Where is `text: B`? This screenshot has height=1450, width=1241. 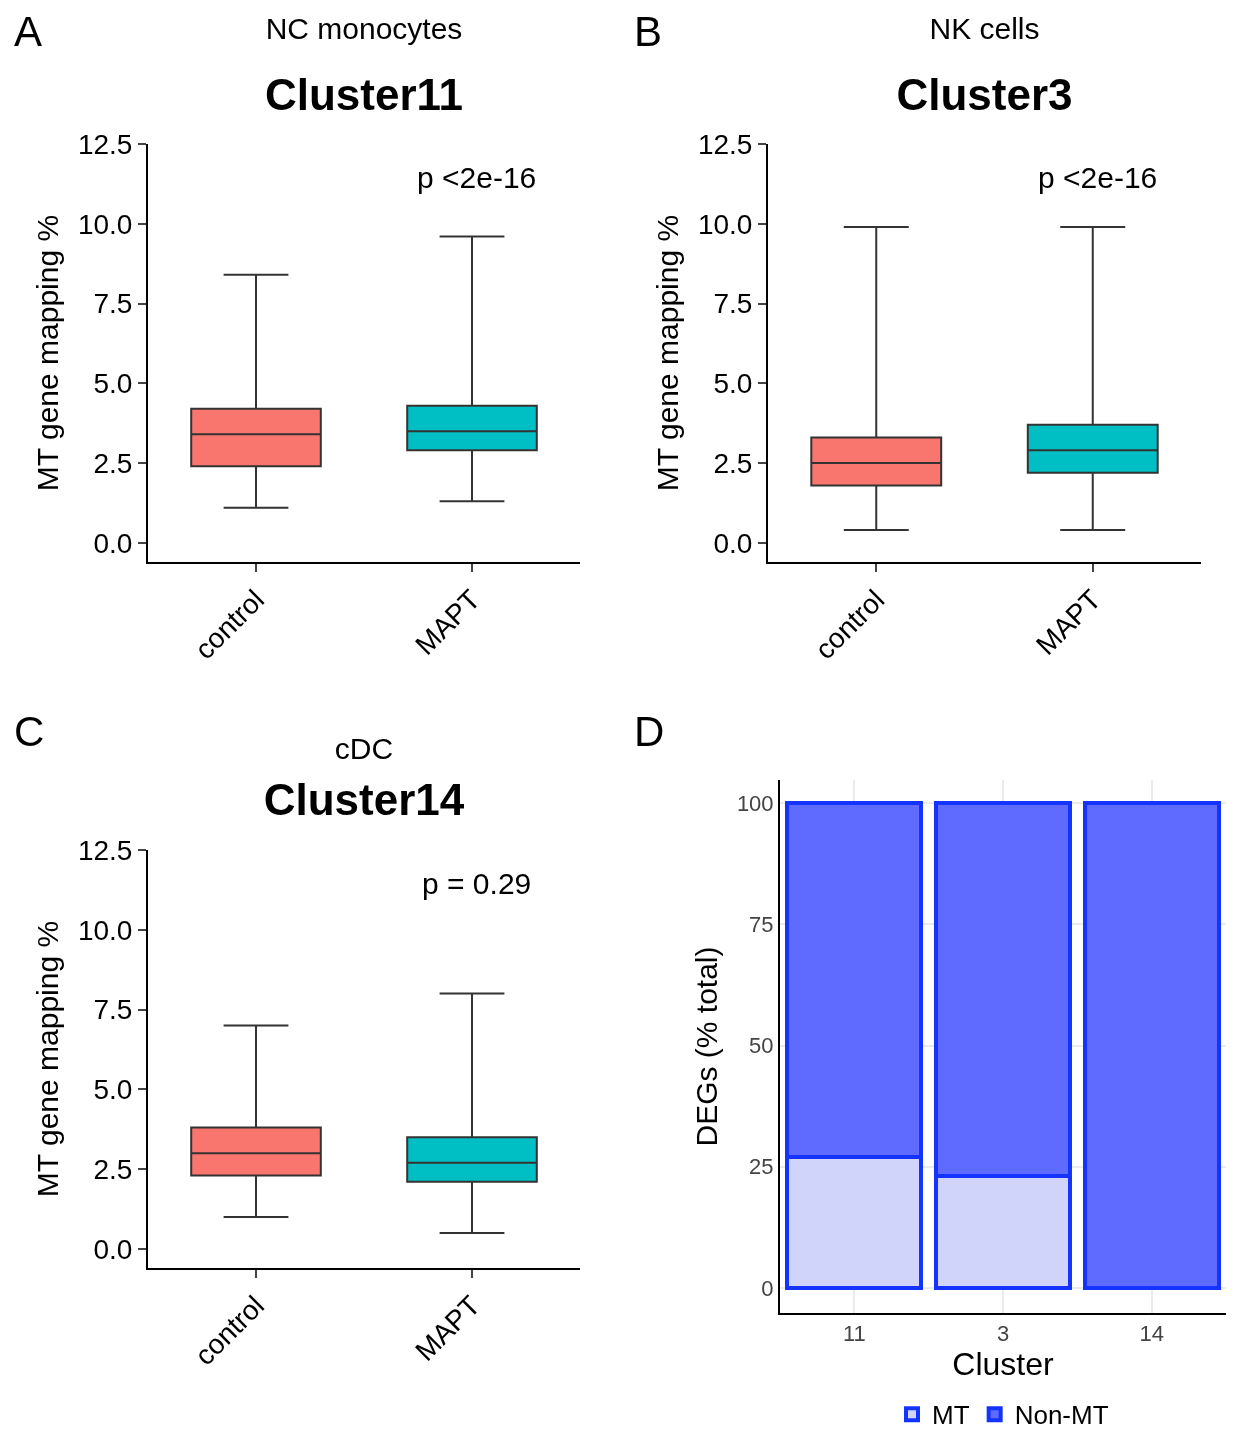
text: B is located at coordinates (648, 32).